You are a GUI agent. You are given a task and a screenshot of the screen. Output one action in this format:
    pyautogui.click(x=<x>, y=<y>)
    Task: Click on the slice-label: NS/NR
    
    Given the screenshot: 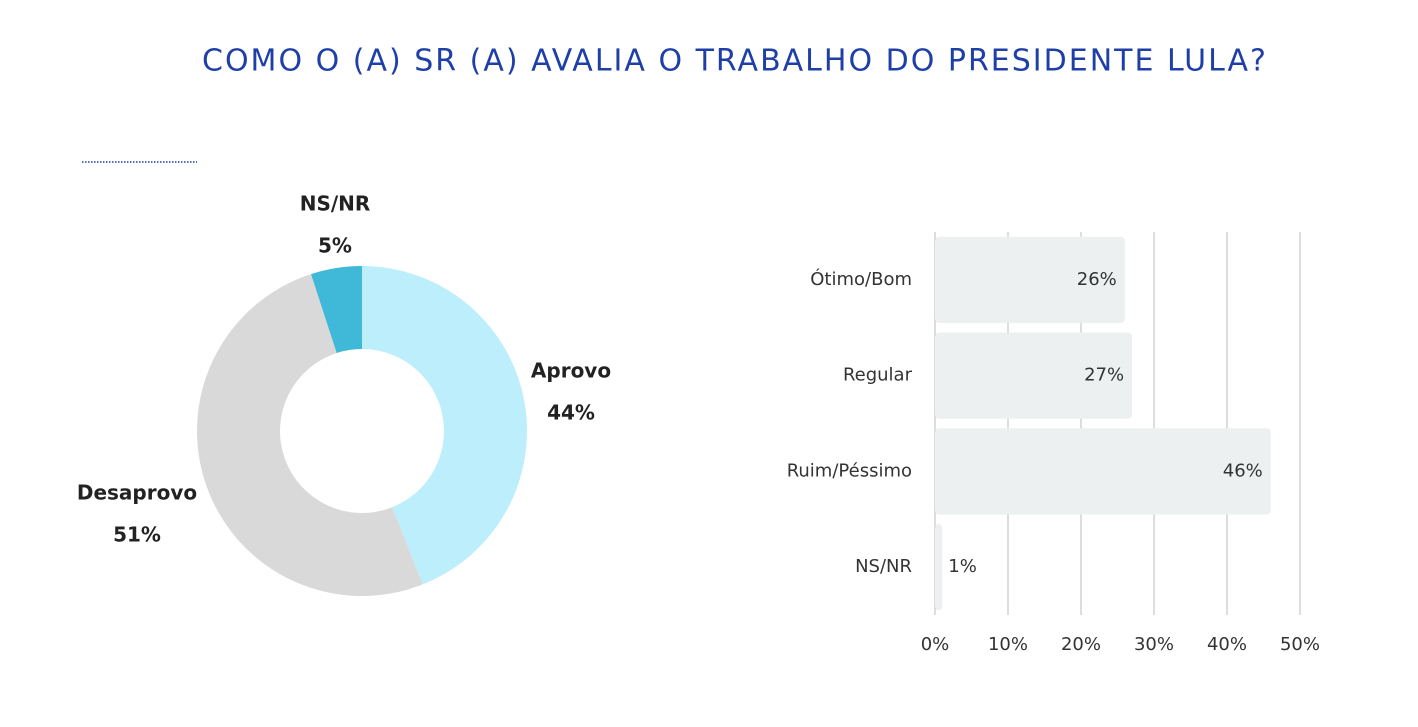 What is the action you would take?
    pyautogui.click(x=335, y=204)
    